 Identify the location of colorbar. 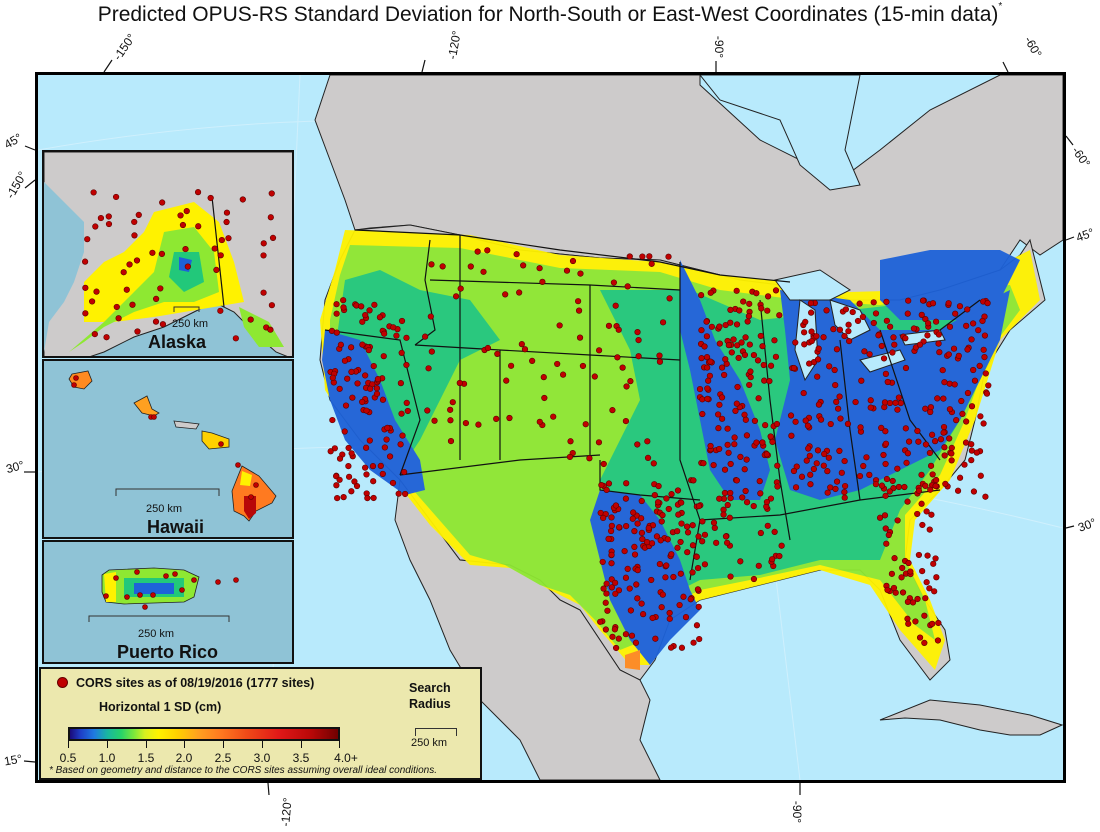
(204, 734).